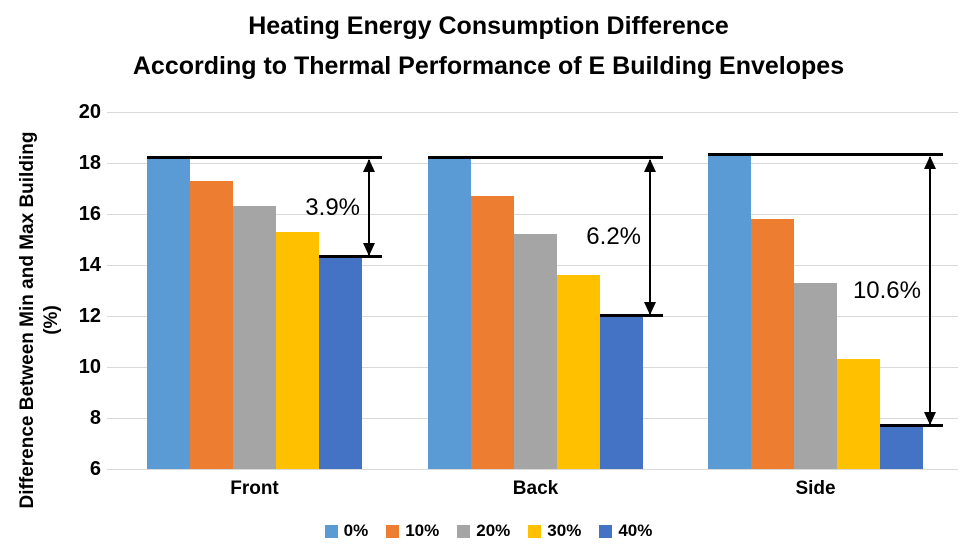 The height and width of the screenshot is (559, 977). What do you see at coordinates (493, 530) in the screenshot?
I see `legend-label: 20%` at bounding box center [493, 530].